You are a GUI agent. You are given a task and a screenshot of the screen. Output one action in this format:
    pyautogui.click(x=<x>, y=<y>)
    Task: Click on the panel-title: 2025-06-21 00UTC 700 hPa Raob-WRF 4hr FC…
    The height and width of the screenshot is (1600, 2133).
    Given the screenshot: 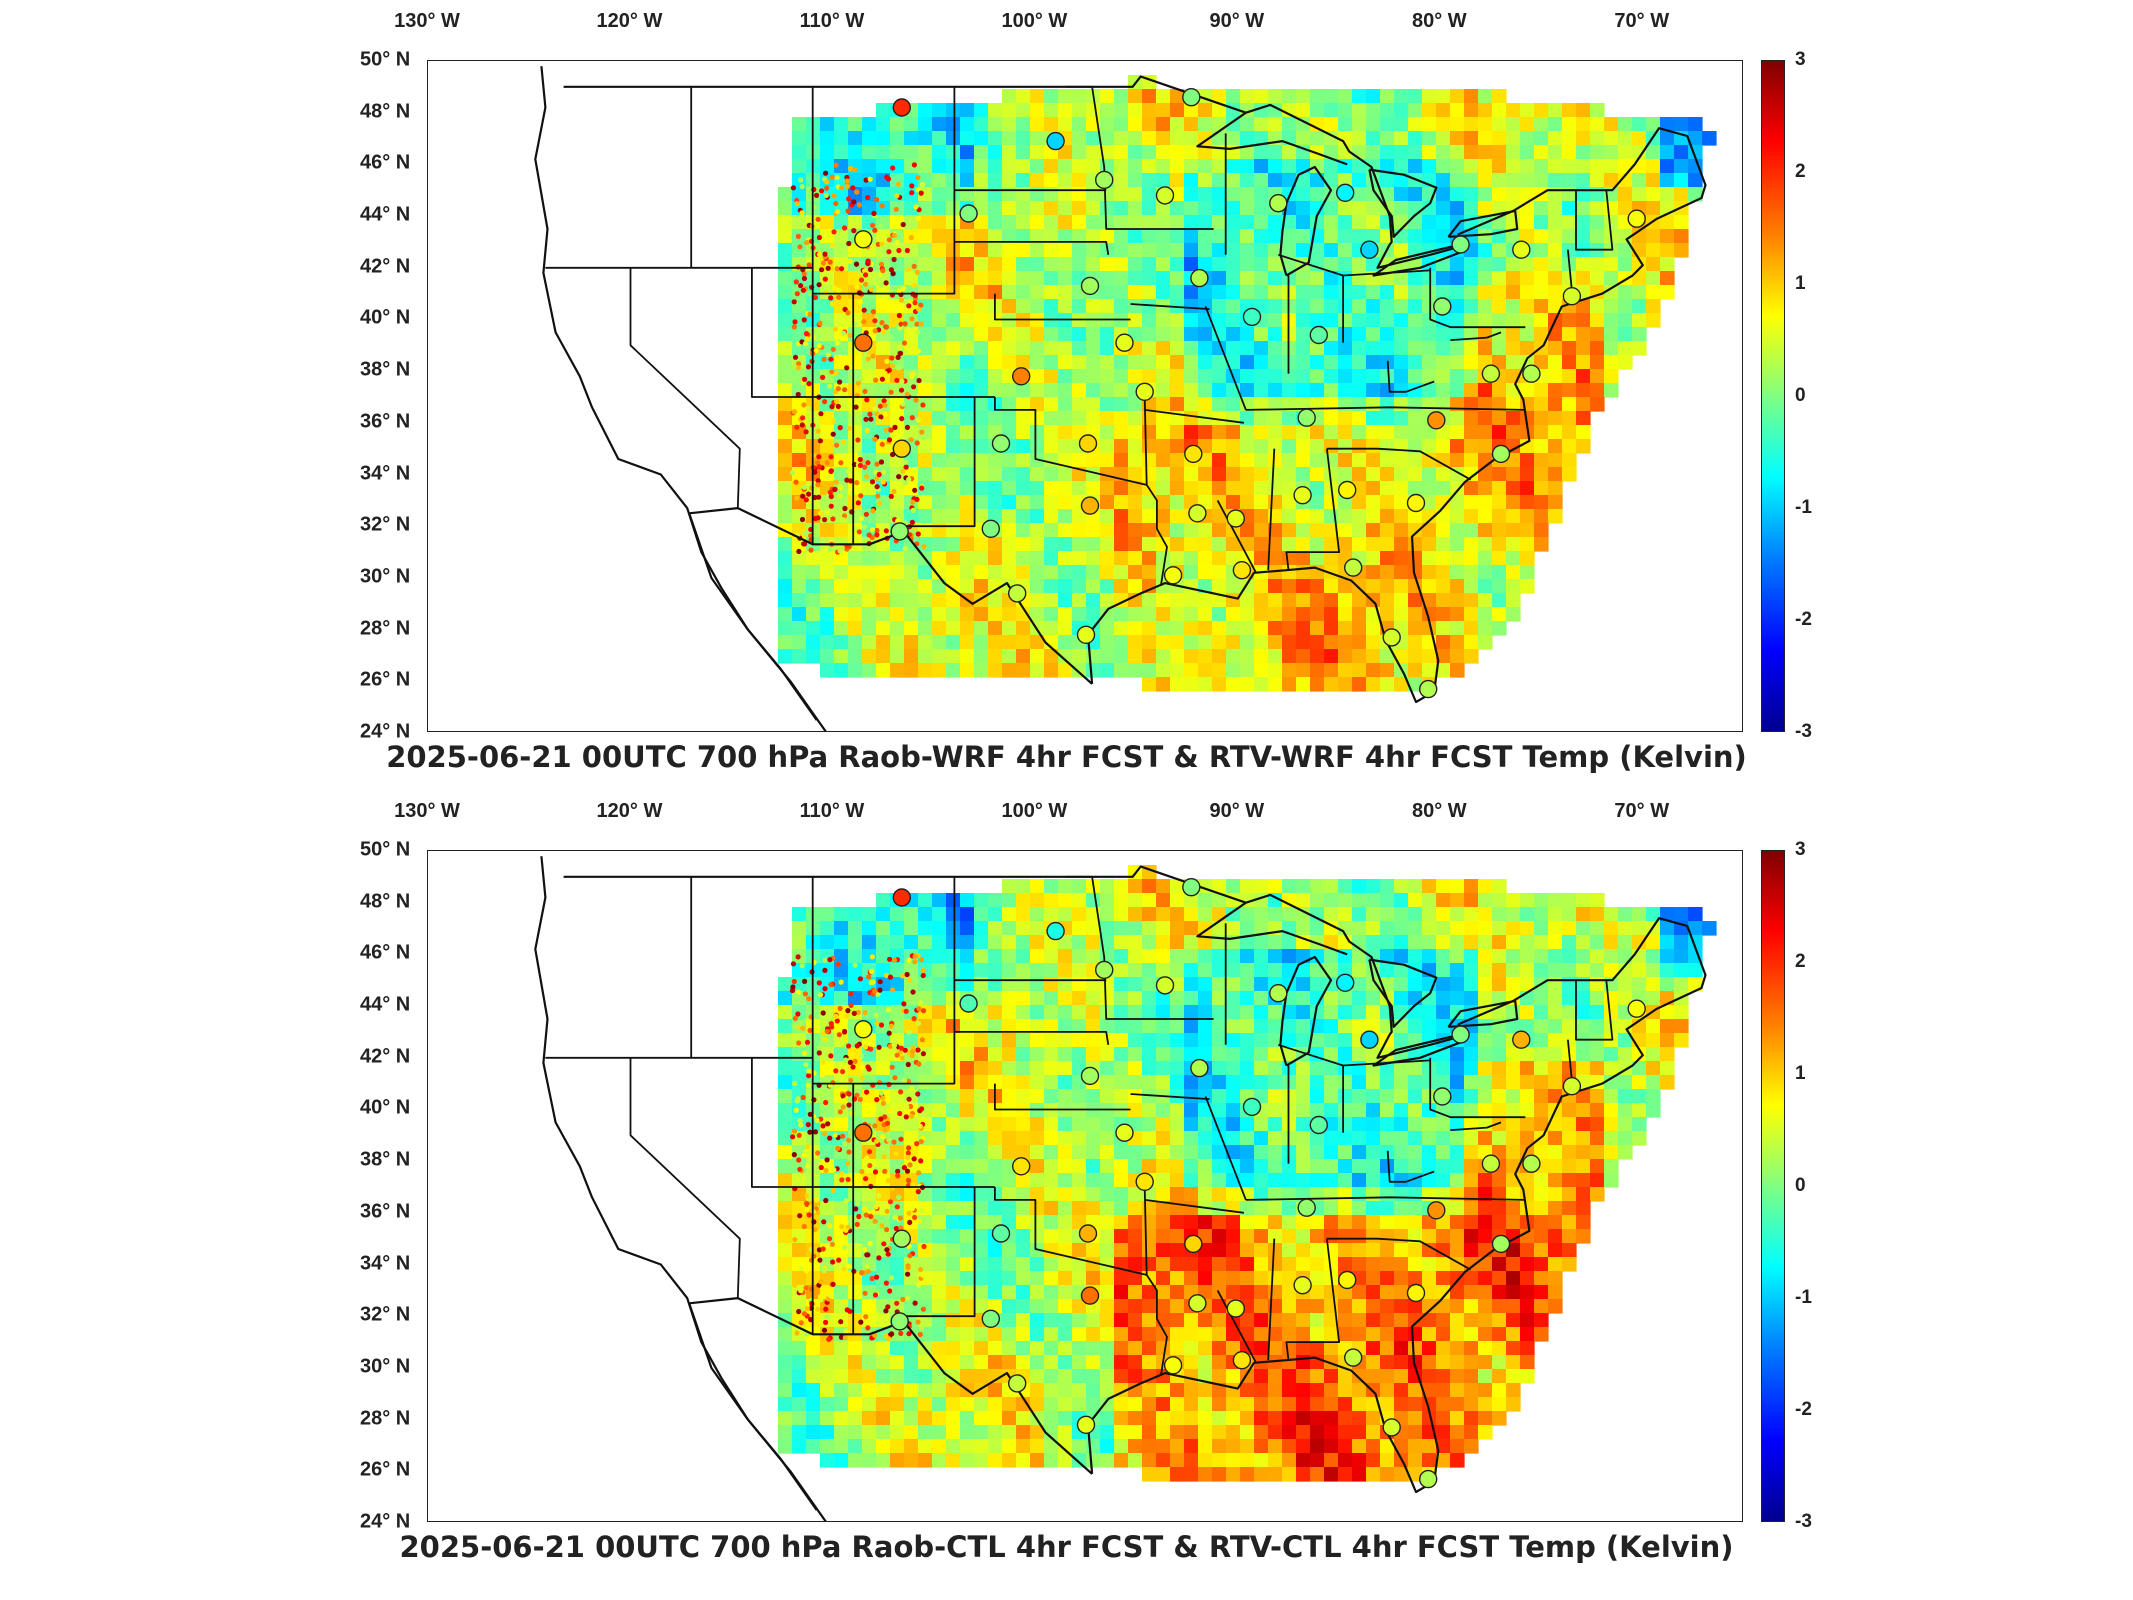 What is the action you would take?
    pyautogui.click(x=1066, y=757)
    